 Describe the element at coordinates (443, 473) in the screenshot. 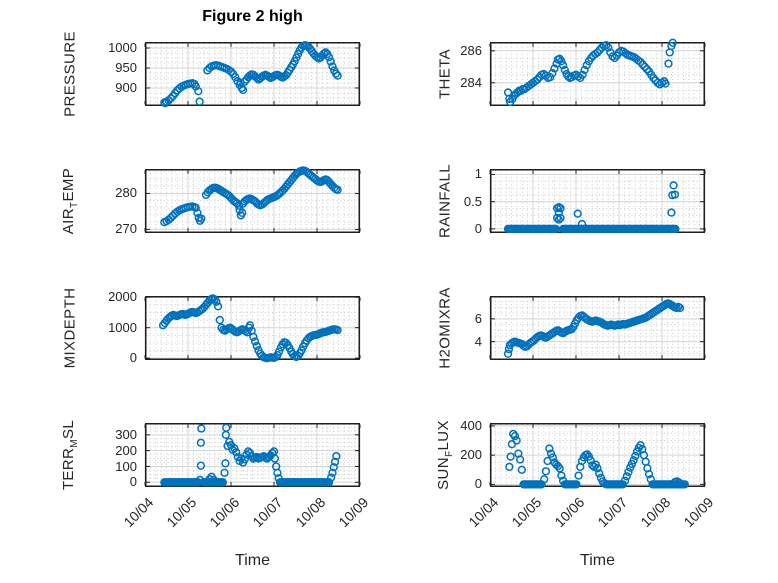

I see `y-axis-label-text: SUN` at that location.